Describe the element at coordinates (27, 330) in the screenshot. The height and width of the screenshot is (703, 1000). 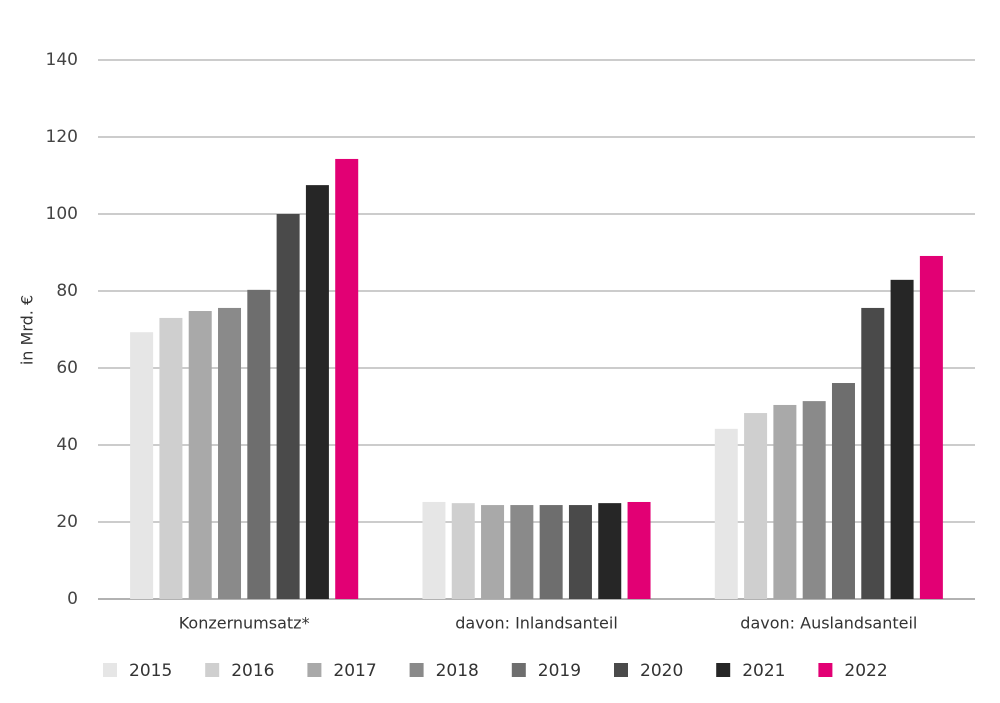
I see `y-axis-label: in Mrd. €` at that location.